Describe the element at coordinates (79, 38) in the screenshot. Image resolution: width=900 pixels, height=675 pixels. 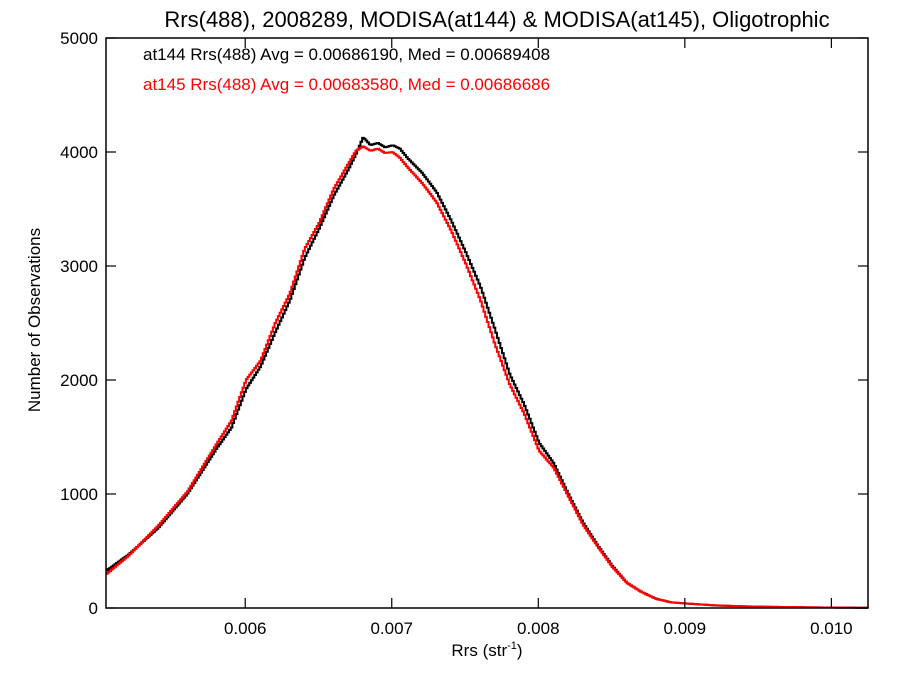
I see `y-tick-label: 5000` at that location.